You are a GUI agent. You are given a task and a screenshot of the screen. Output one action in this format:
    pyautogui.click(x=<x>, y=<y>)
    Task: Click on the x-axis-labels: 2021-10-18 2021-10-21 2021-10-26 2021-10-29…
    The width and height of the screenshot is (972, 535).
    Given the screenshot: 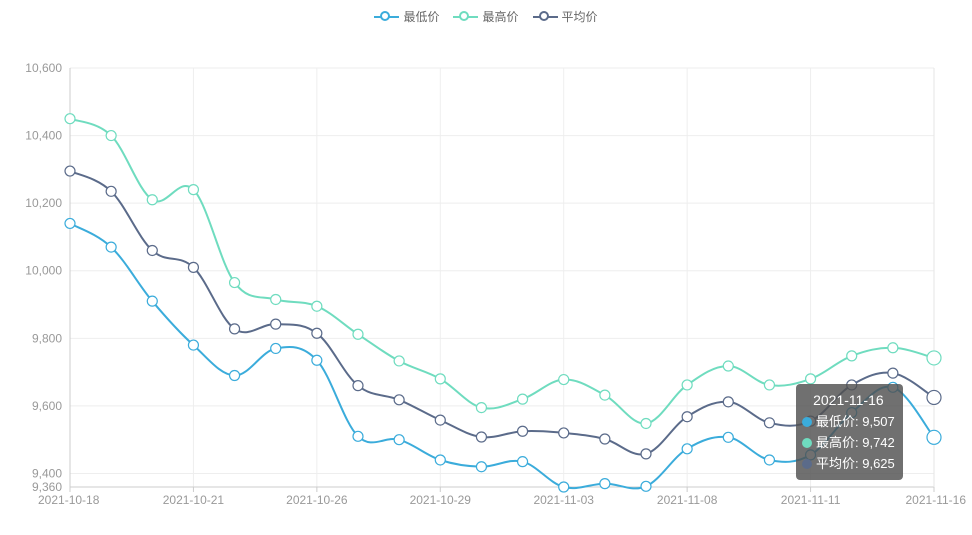 What is the action you would take?
    pyautogui.click(x=502, y=500)
    